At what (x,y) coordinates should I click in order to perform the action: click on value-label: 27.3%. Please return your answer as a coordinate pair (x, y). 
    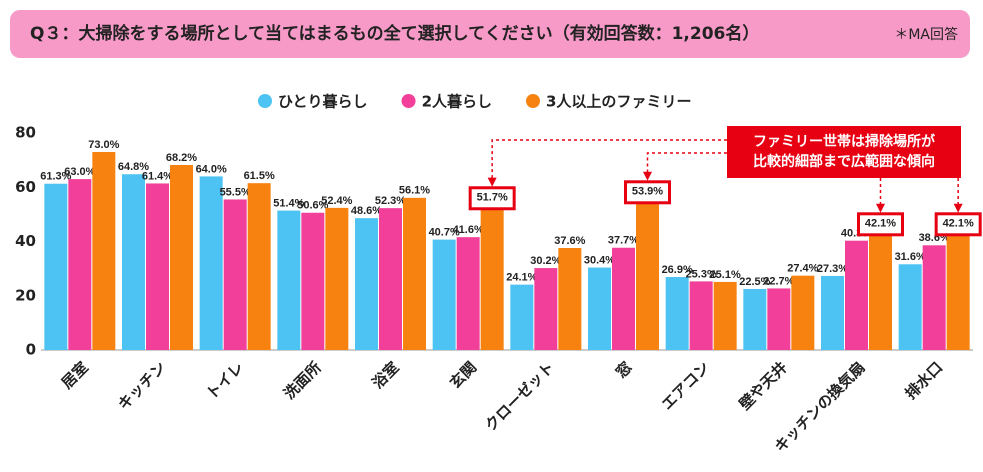
    Looking at the image, I should click on (832, 269).